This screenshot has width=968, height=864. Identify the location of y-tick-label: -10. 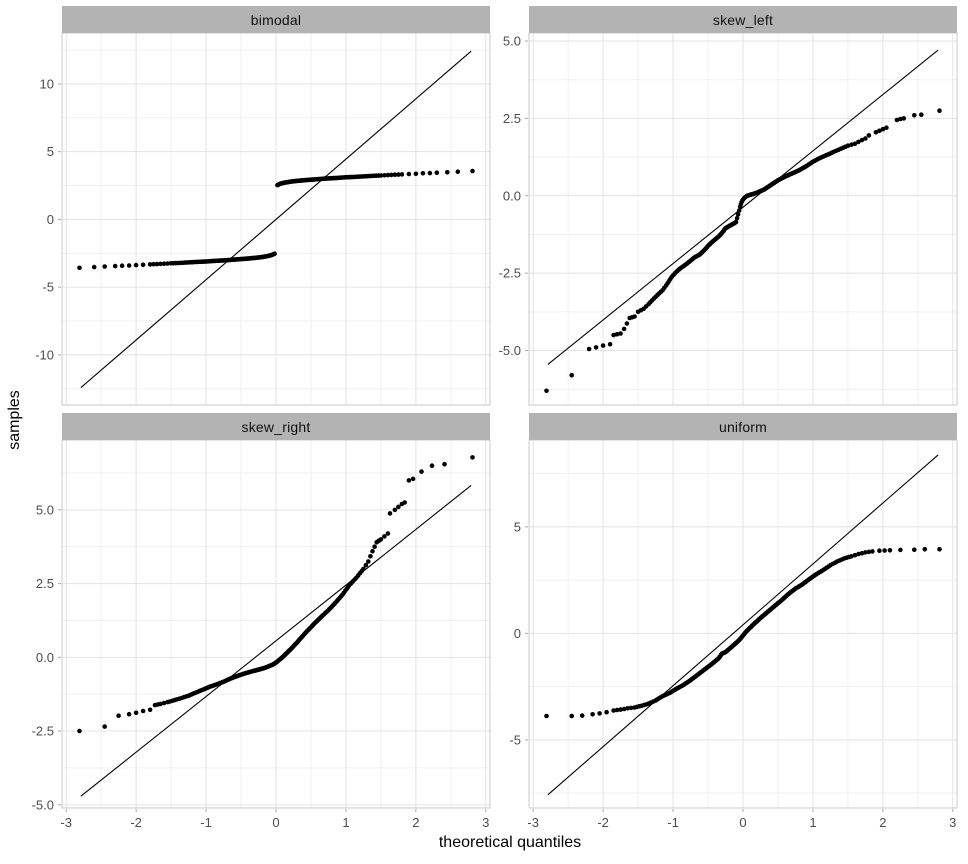
(44, 354).